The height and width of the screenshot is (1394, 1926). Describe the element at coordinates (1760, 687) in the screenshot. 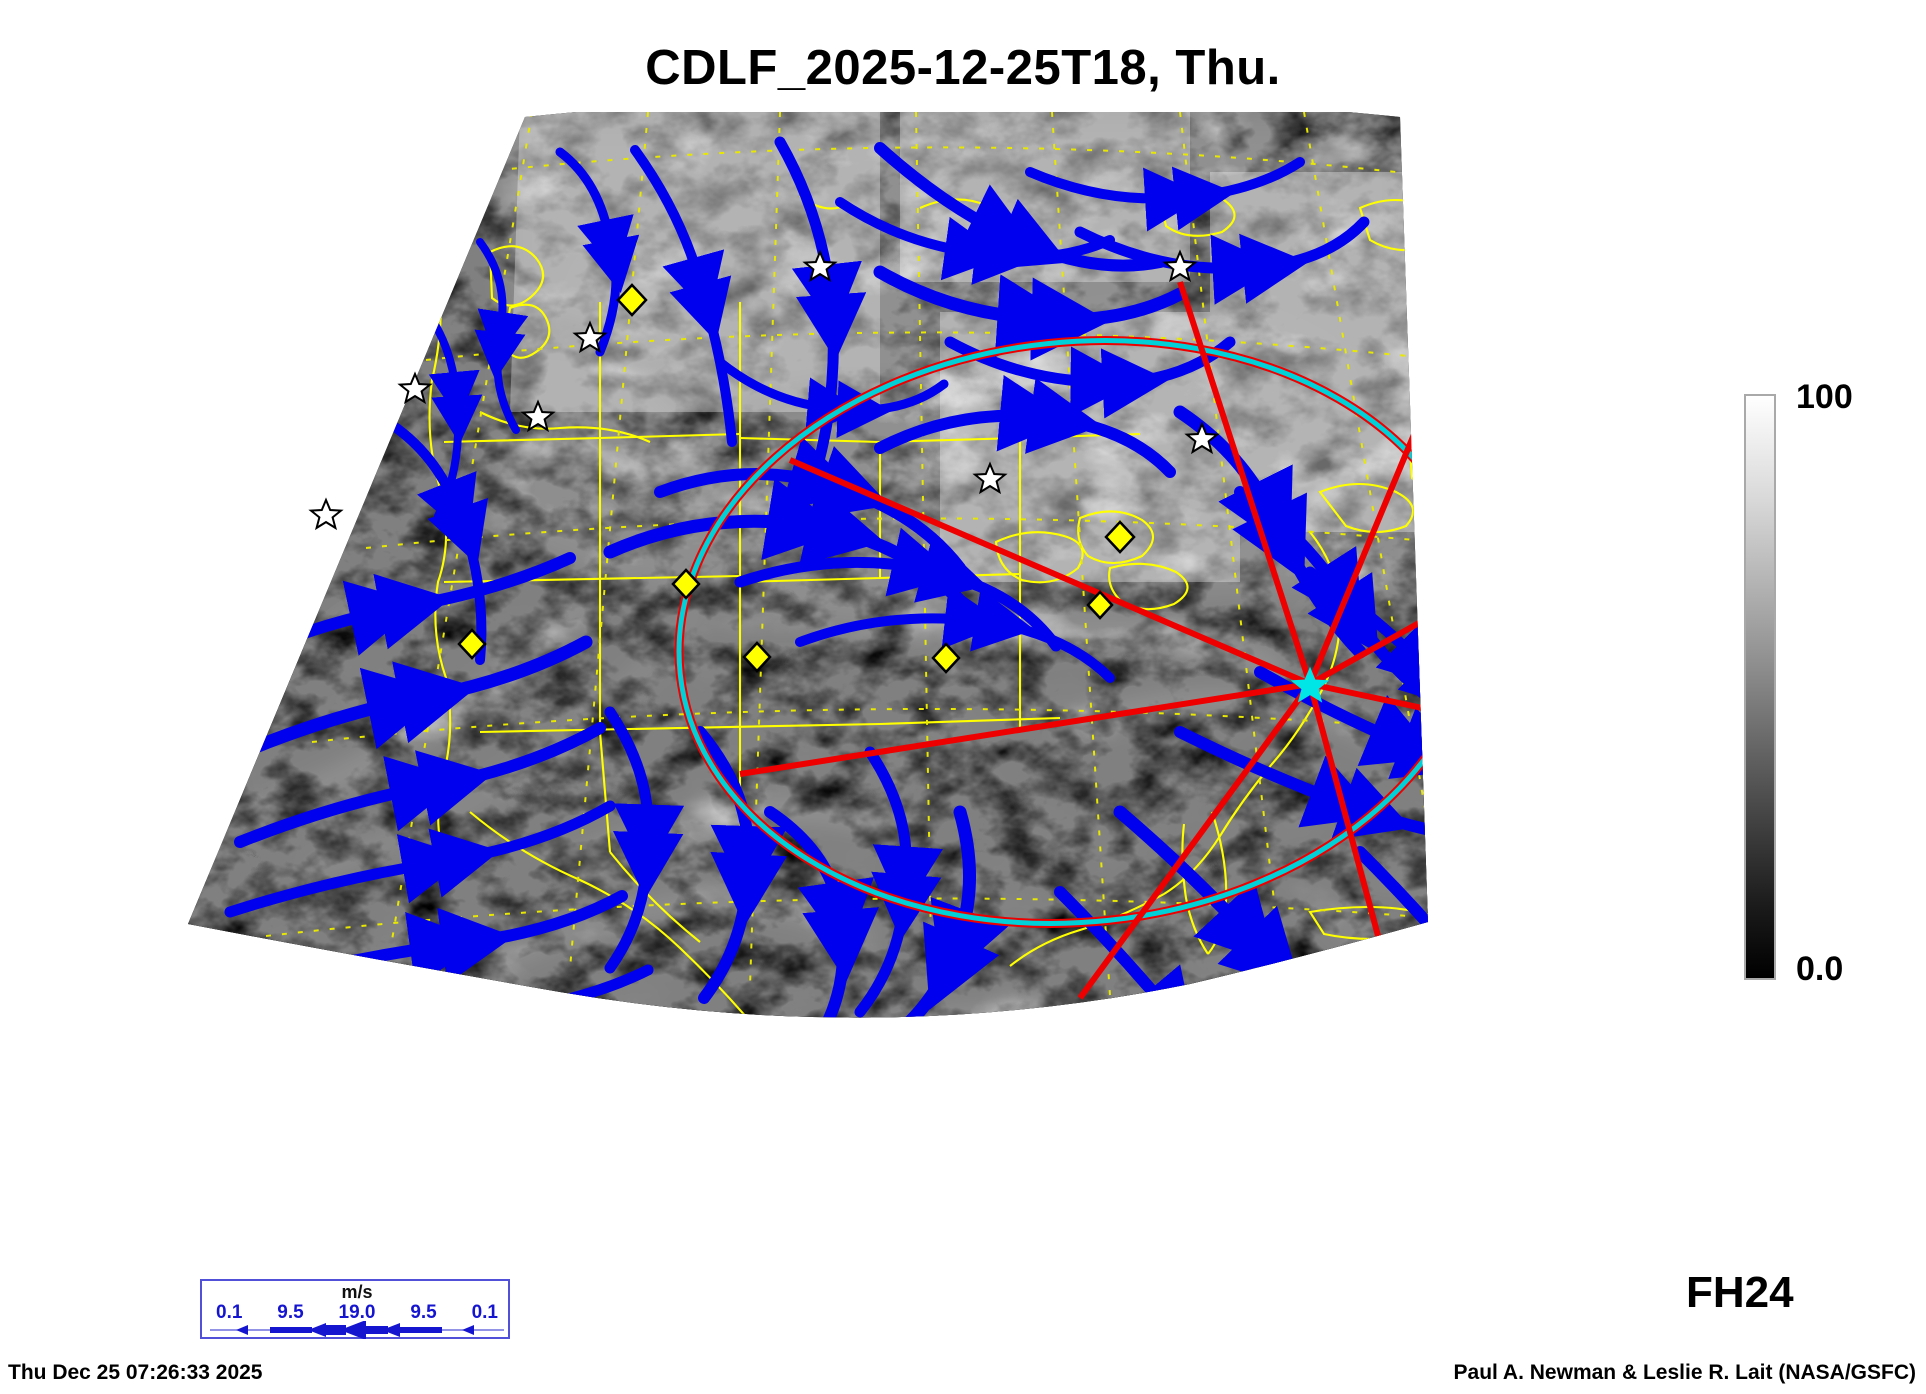

I see `colorbar-gradient` at that location.